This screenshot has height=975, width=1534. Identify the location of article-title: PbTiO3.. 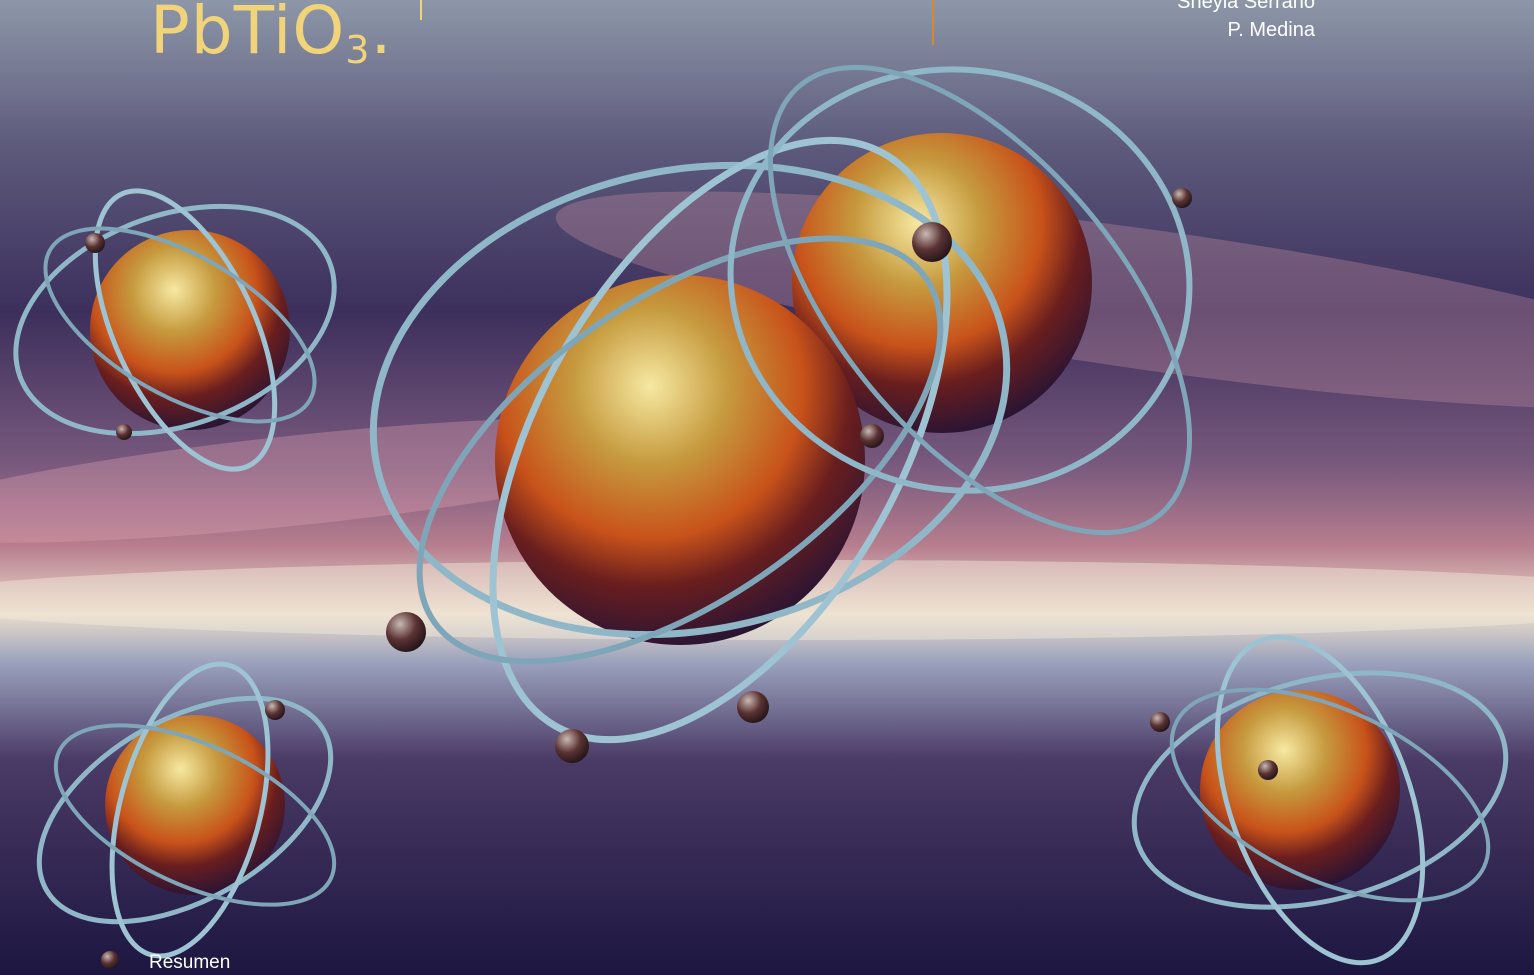
(271, 34).